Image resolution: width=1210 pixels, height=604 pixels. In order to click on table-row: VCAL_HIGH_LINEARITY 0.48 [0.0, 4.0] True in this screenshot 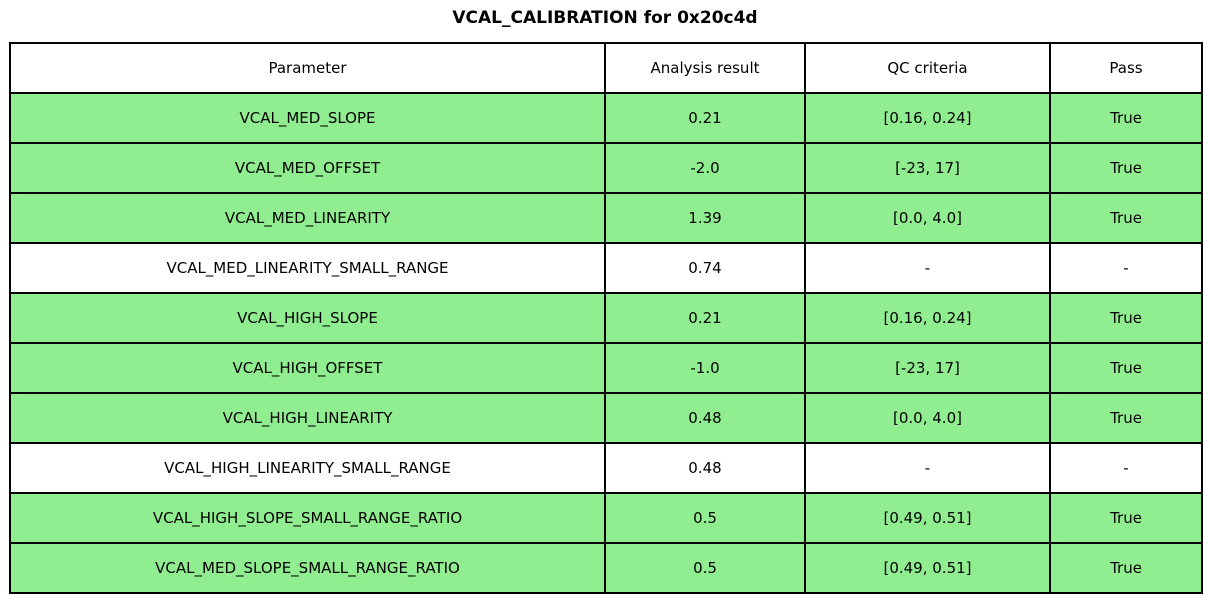, I will do `click(606, 418)`.